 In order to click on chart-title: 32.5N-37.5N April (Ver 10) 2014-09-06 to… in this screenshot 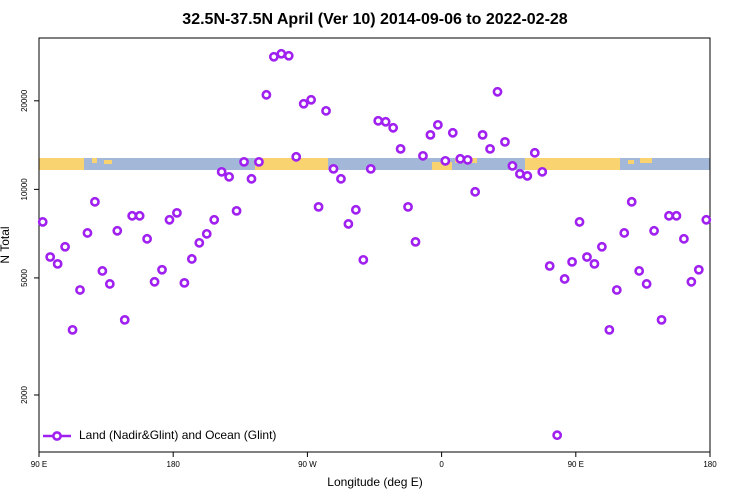, I will do `click(375, 19)`.